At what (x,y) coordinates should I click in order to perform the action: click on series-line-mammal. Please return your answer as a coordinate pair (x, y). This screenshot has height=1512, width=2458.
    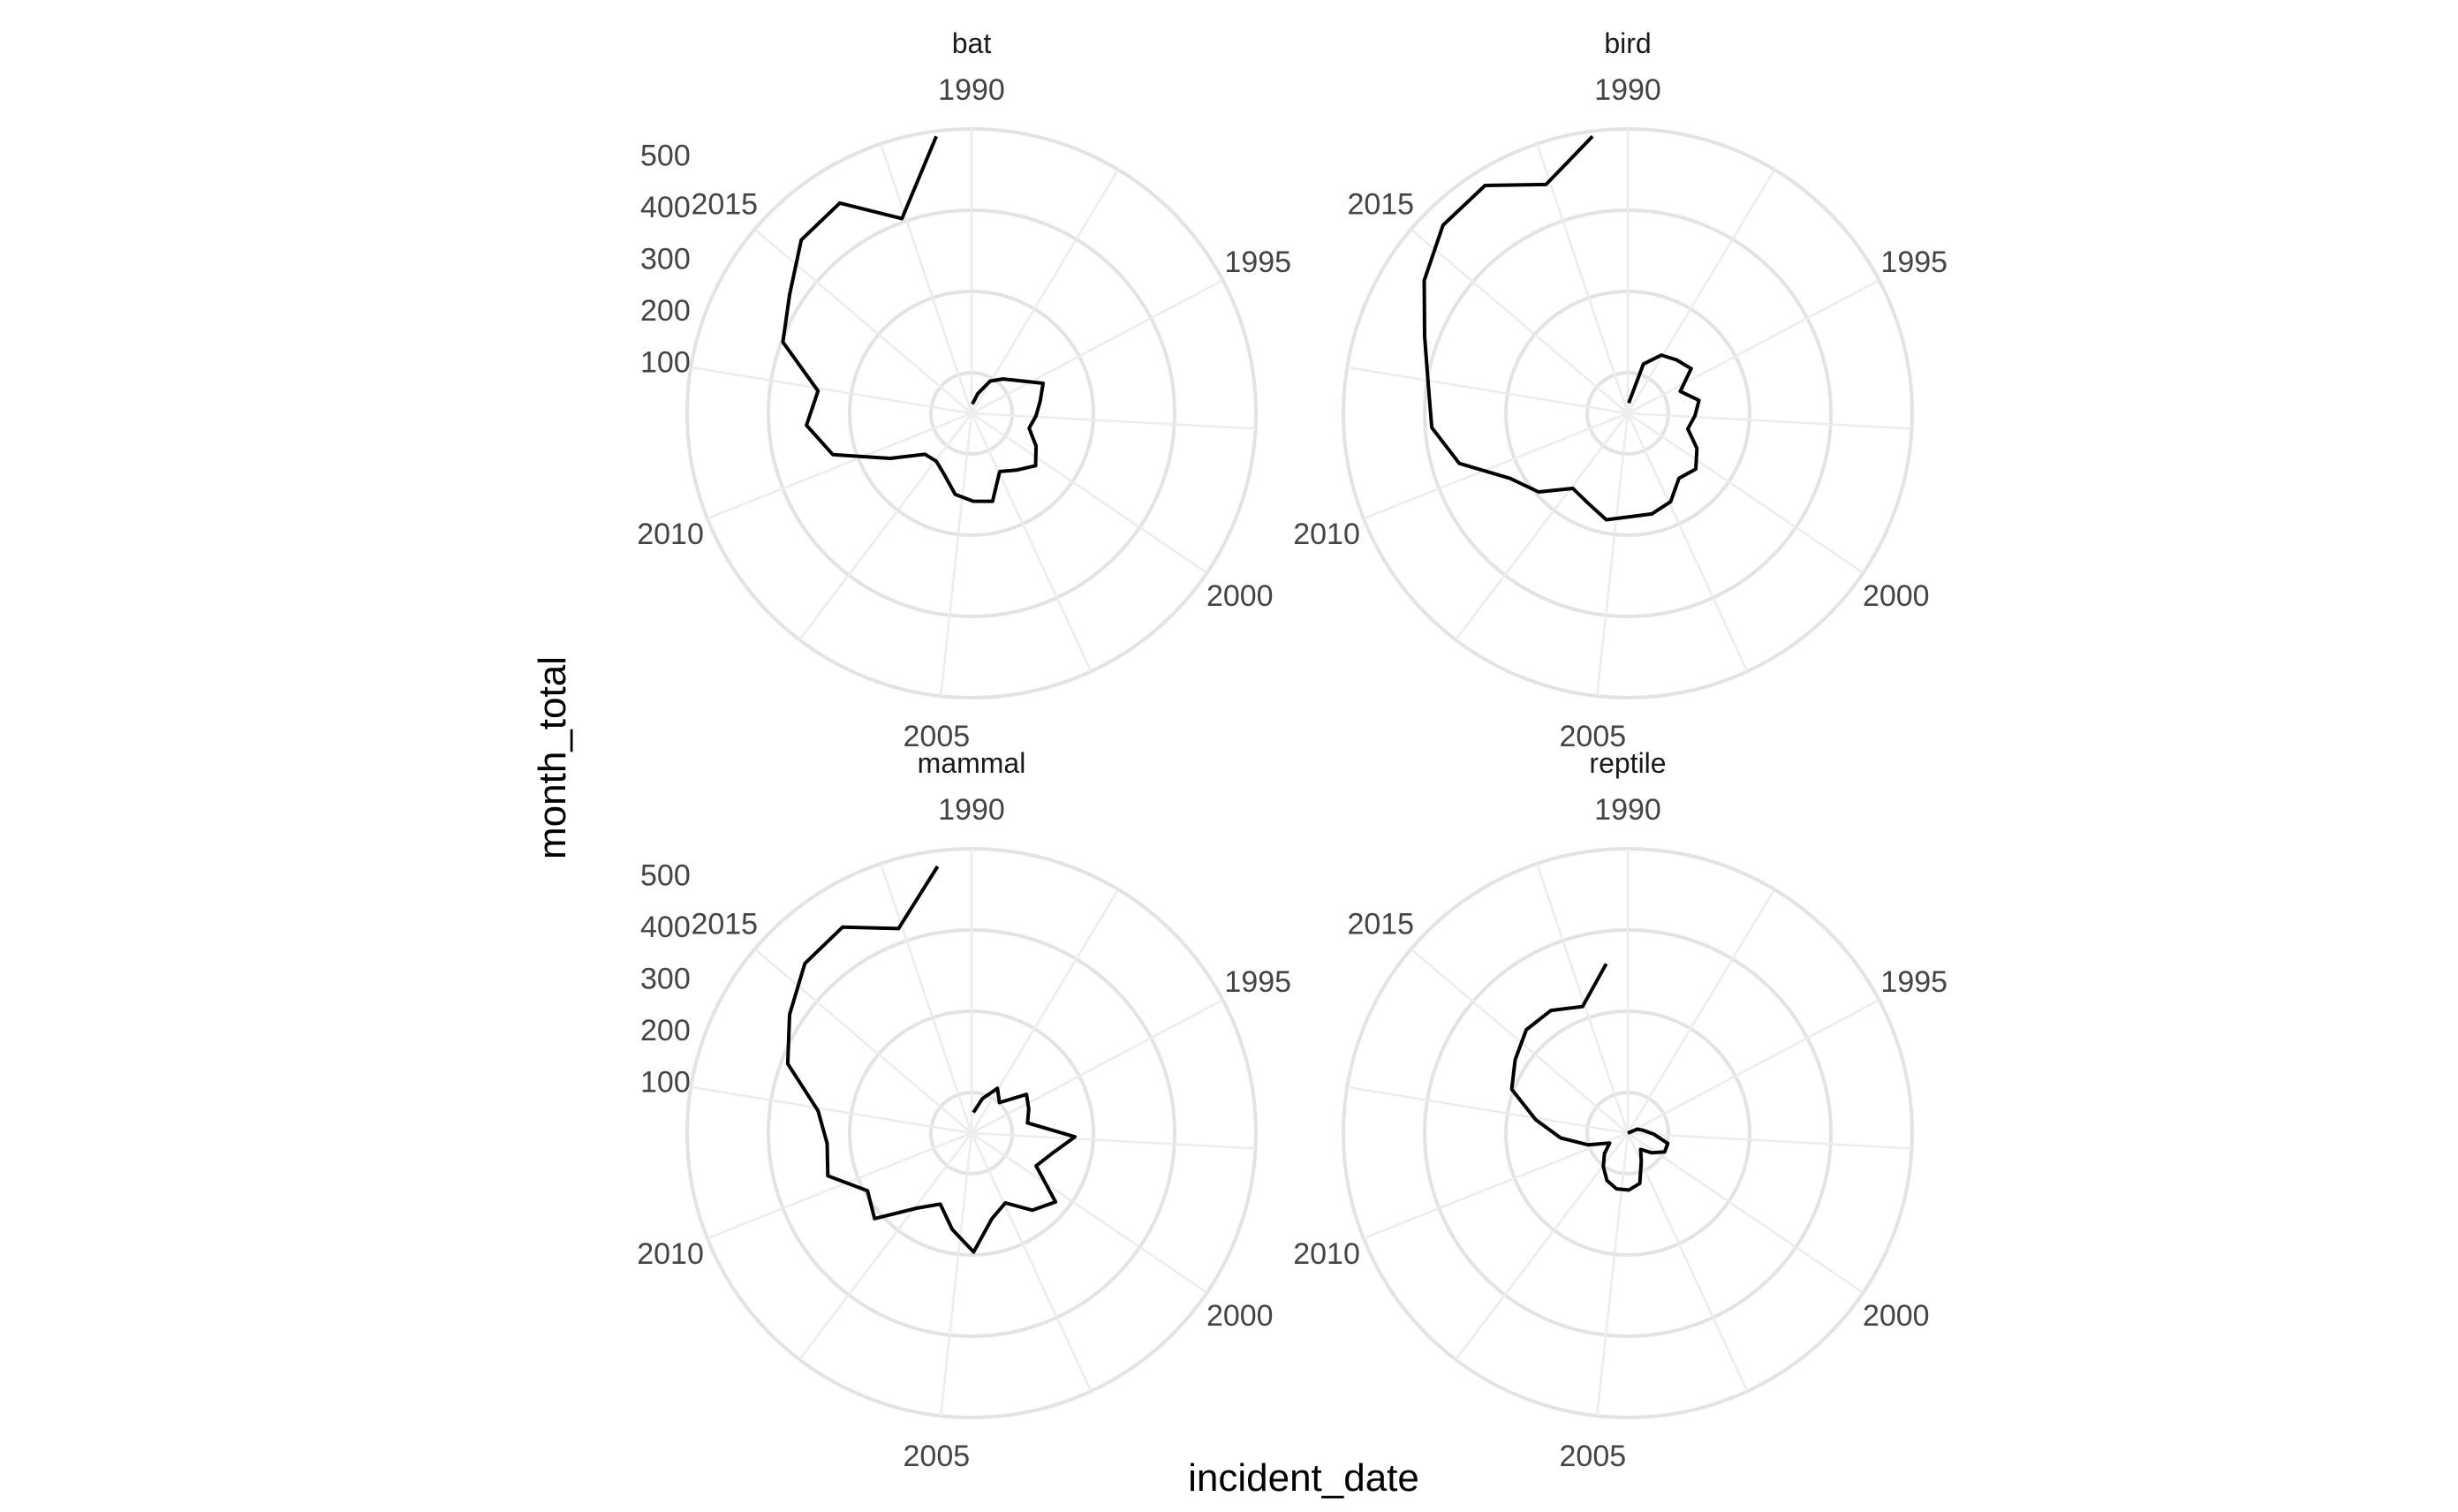
    Looking at the image, I should click on (931, 1060).